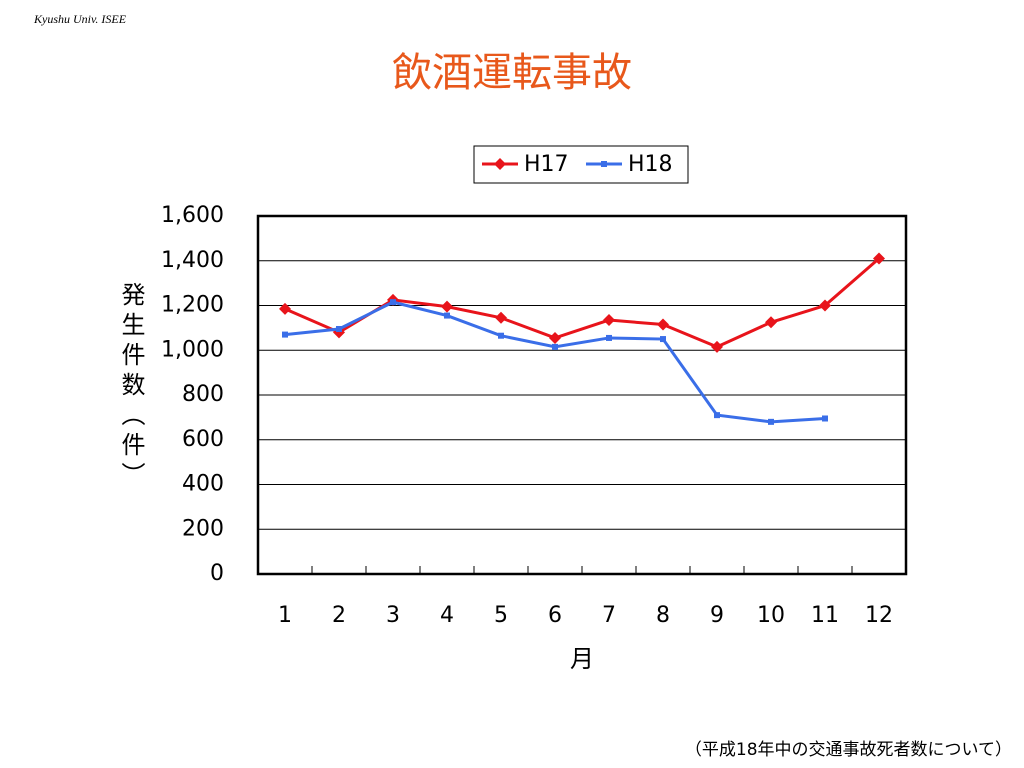 This screenshot has width=1024, height=768. Describe the element at coordinates (192, 260) in the screenshot. I see `y-tick-label: 1,400` at that location.